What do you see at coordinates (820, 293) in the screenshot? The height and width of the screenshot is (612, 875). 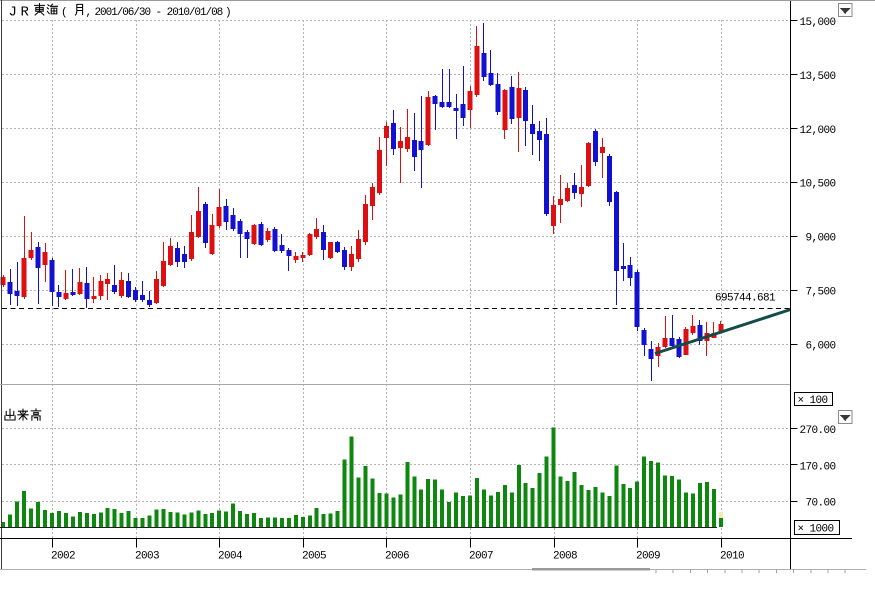 I see `svg-text: 7,500` at bounding box center [820, 293].